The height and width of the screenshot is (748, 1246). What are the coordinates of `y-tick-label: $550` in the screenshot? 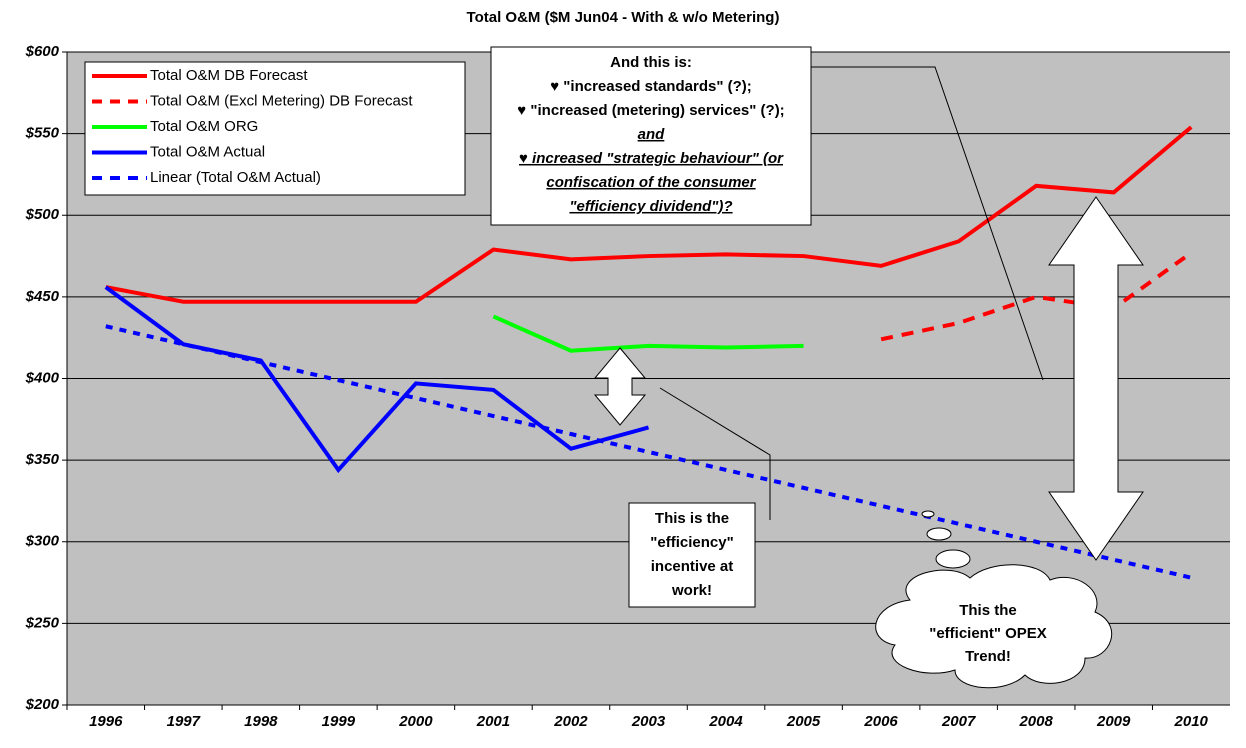 It's located at (42, 133).